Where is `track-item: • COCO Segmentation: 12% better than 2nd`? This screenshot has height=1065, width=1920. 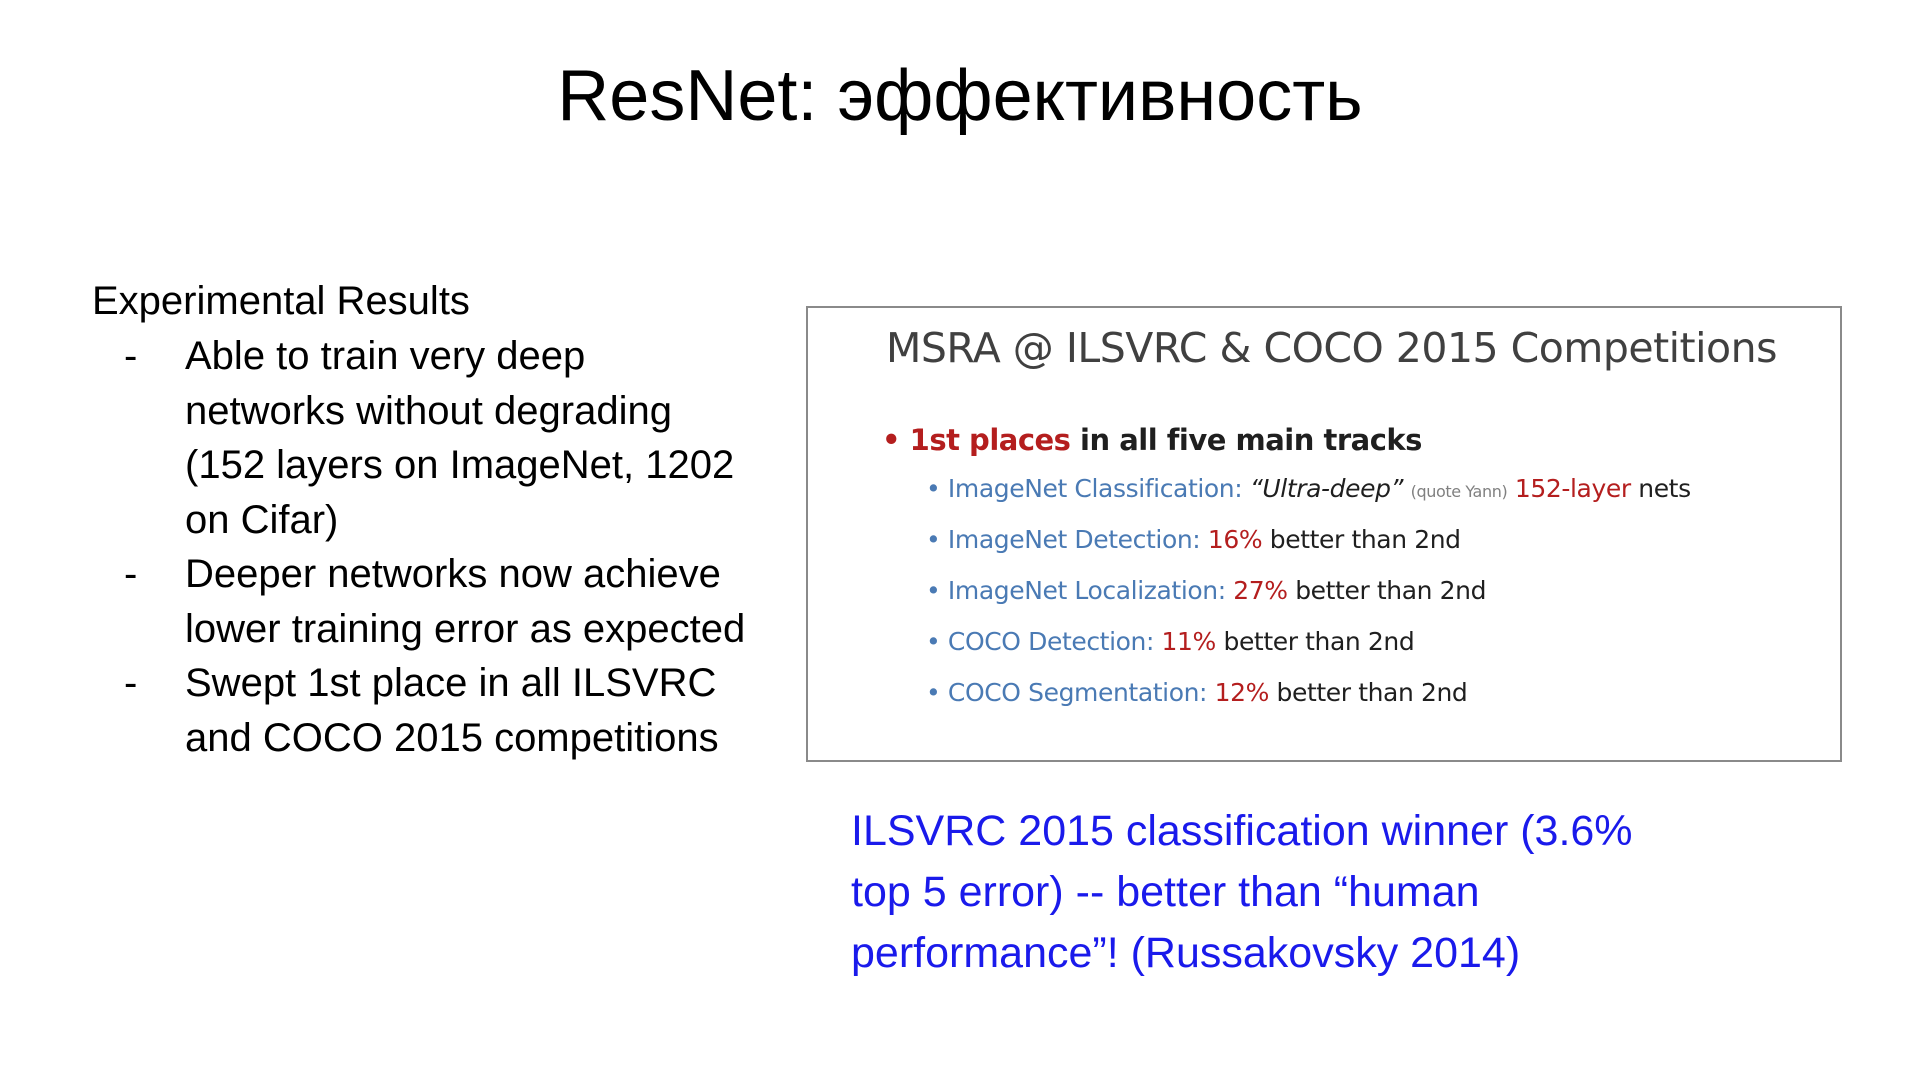 track-item: • COCO Segmentation: 12% better than 2nd is located at coordinates (1308, 703).